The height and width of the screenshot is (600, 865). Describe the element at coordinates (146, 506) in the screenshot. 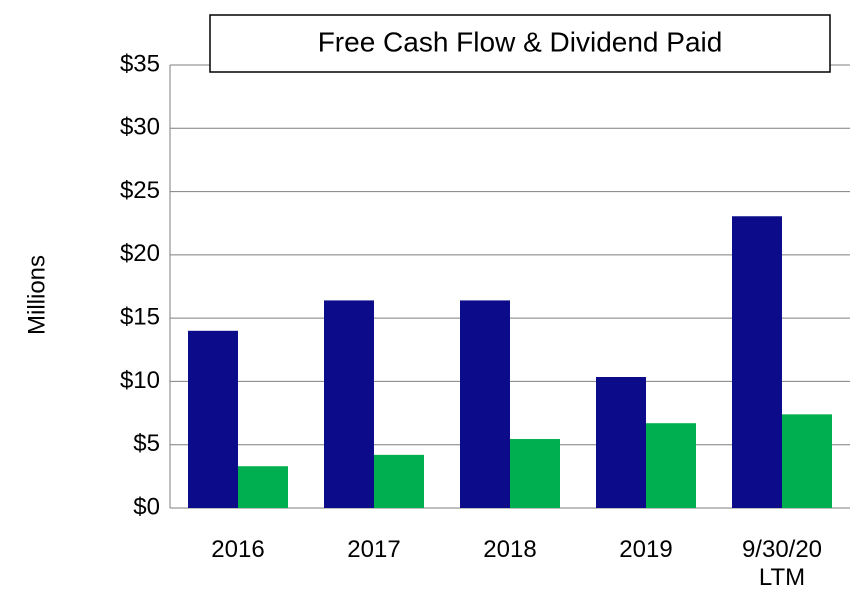

I see `y-tick-label: $0` at that location.